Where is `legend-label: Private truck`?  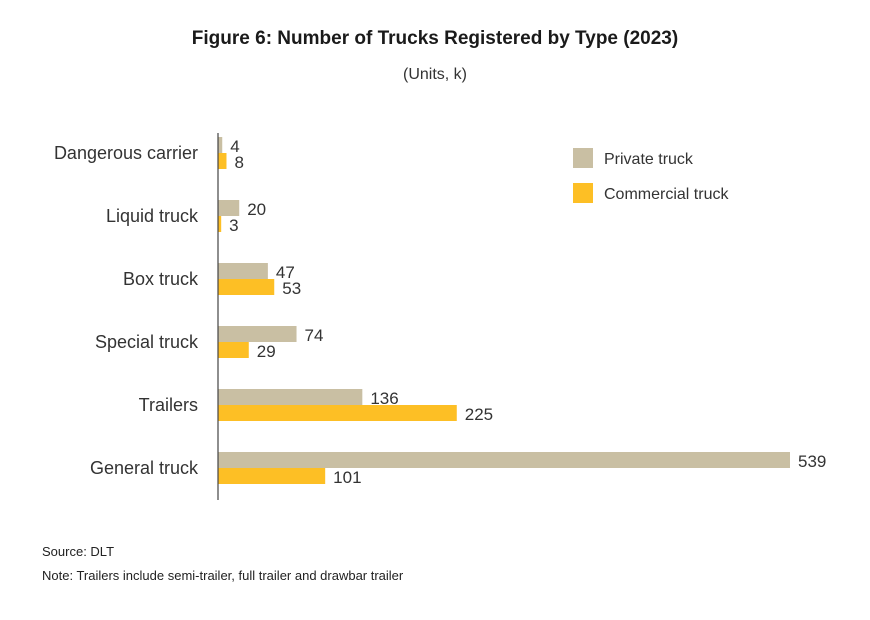
legend-label: Private truck is located at coordinates (649, 159).